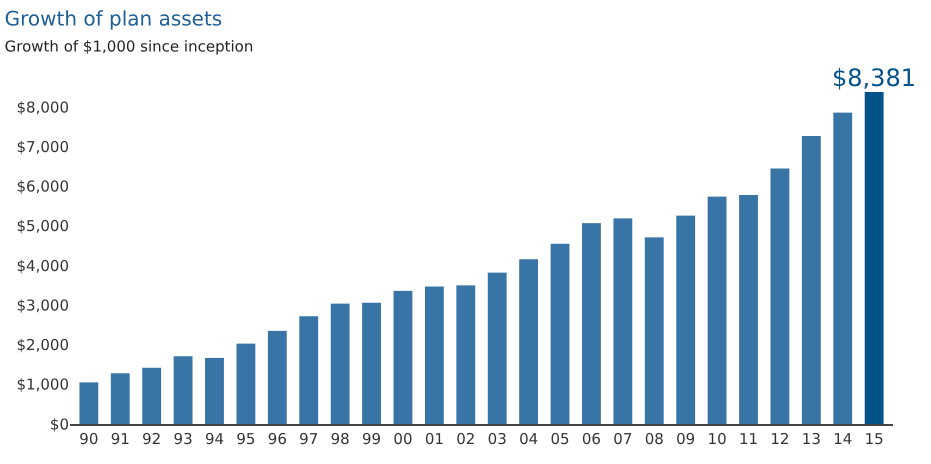  What do you see at coordinates (654, 439) in the screenshot?
I see `x-tick-label: 08` at bounding box center [654, 439].